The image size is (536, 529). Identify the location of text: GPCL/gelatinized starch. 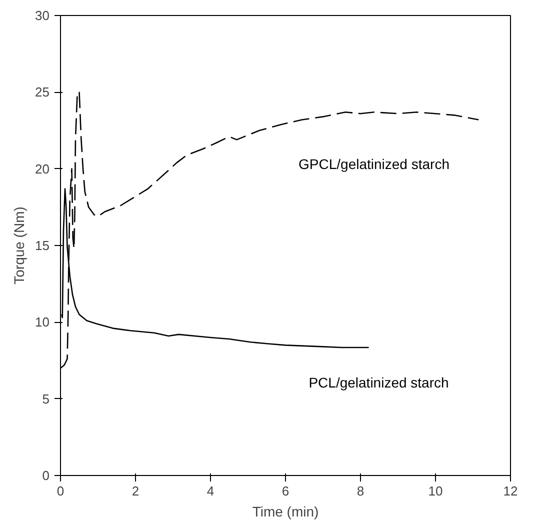
(374, 164).